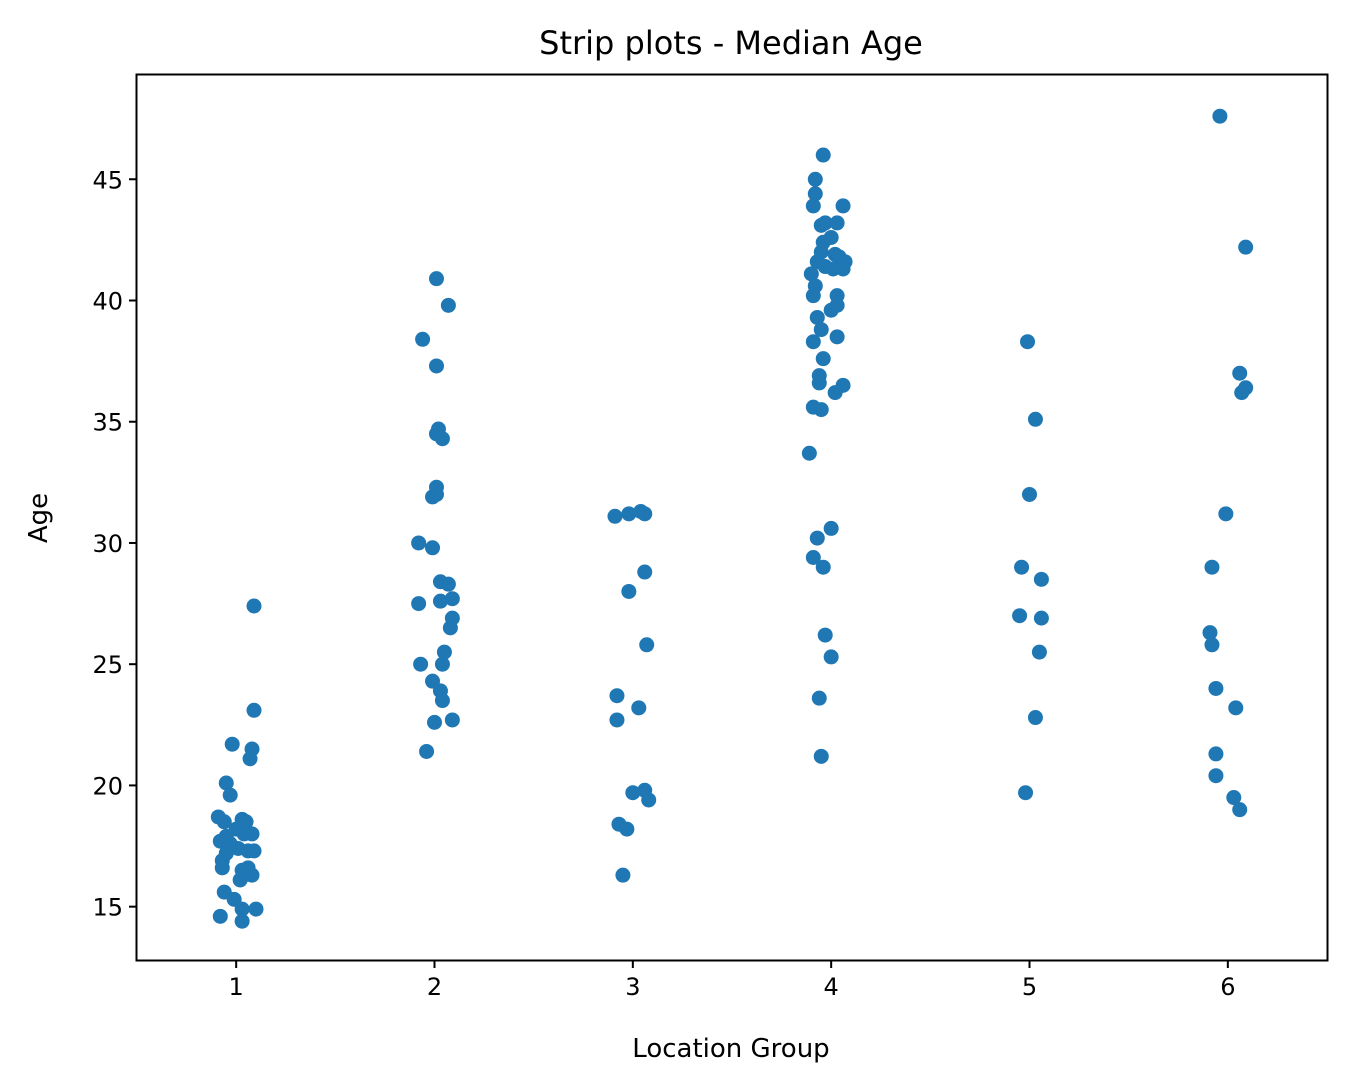 The width and height of the screenshot is (1350, 1088). Describe the element at coordinates (1227, 987) in the screenshot. I see `x-tick-label: 6` at that location.